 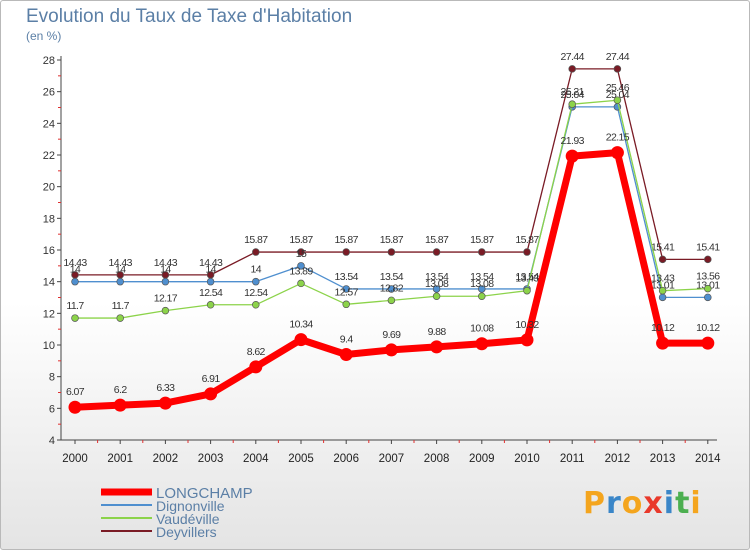 What do you see at coordinates (301, 254) in the screenshot?
I see `data-label-dignonville: 15` at bounding box center [301, 254].